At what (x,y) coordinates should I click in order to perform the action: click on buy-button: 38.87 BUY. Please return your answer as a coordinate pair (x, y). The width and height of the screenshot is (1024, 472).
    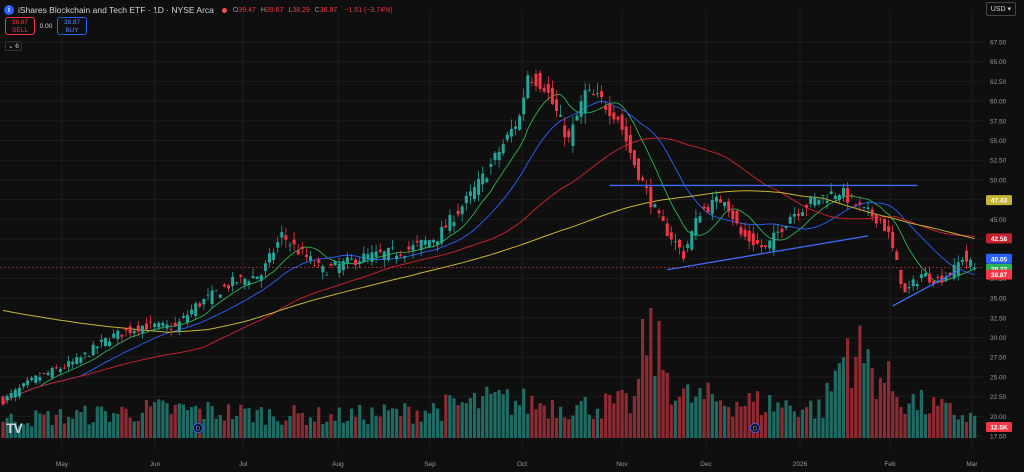
    Looking at the image, I should click on (72, 26).